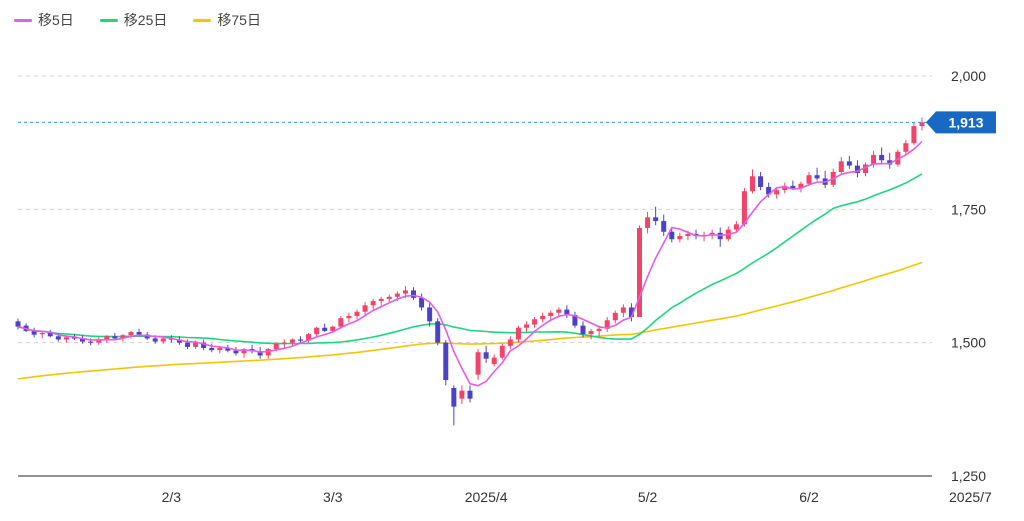  Describe the element at coordinates (333, 497) in the screenshot. I see `x-tick-label: 3/3` at that location.